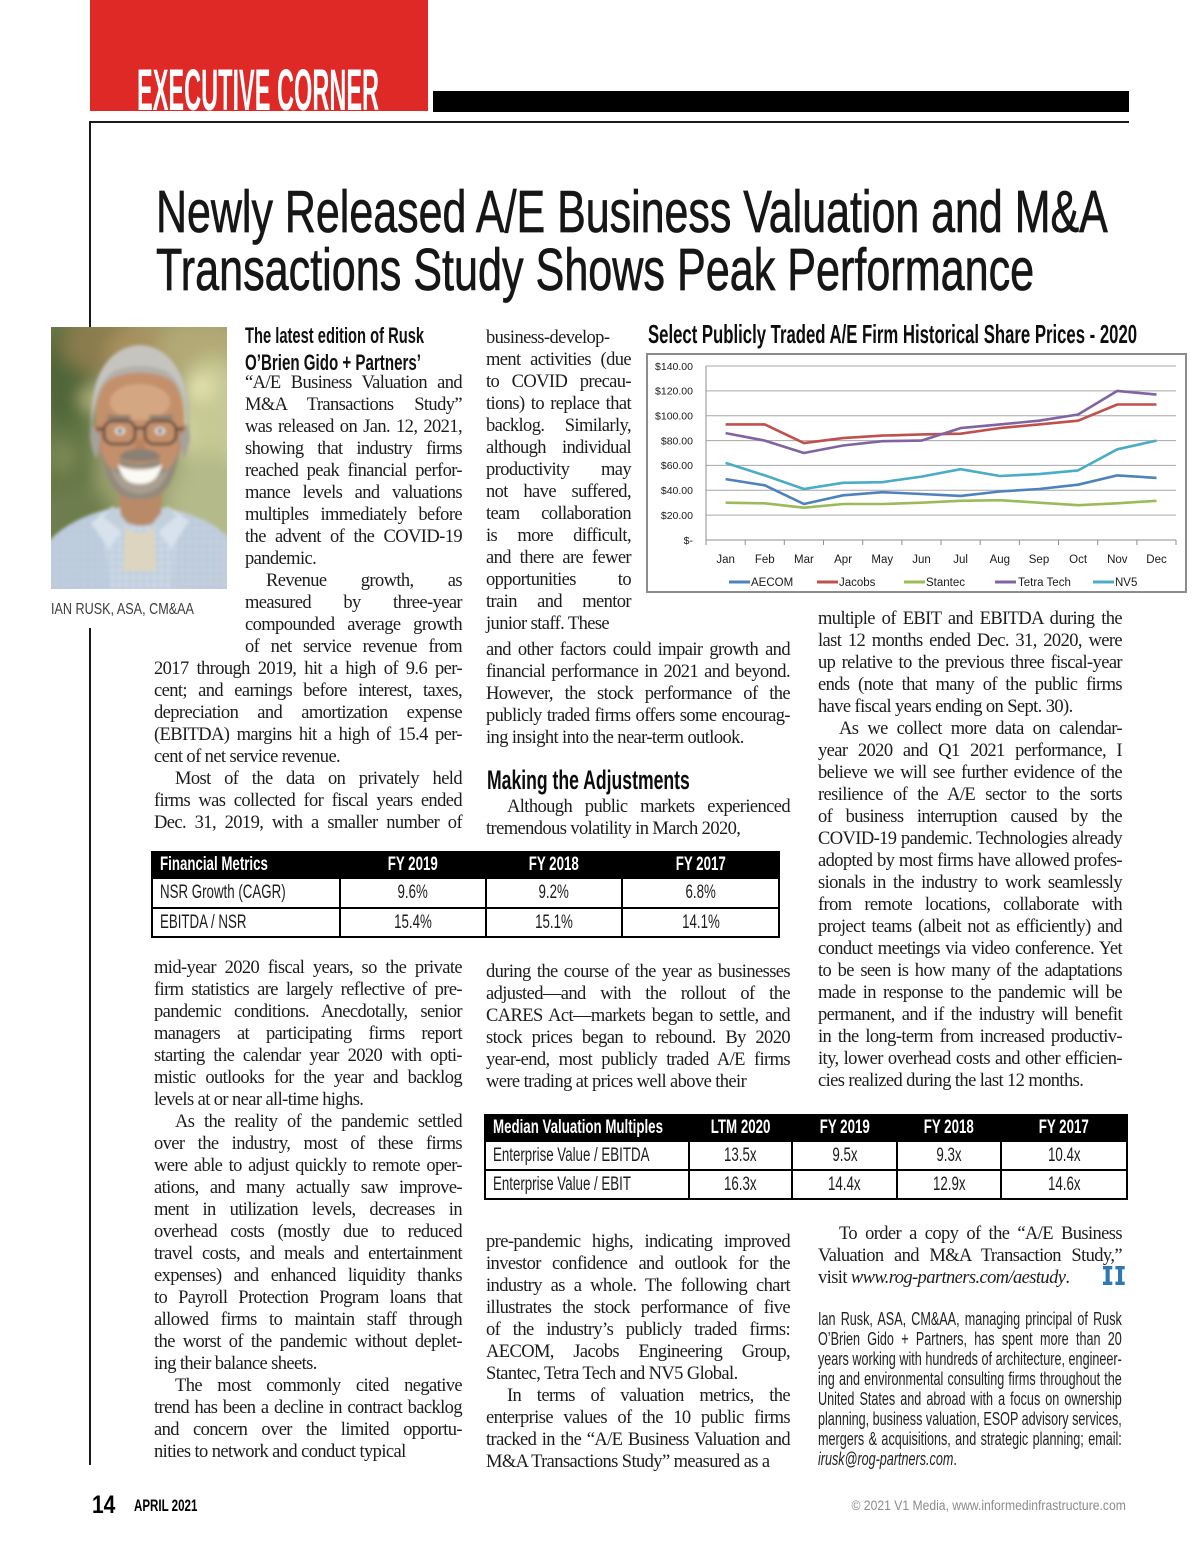  What do you see at coordinates (1156, 560) in the screenshot?
I see `svg-text: Dec` at bounding box center [1156, 560].